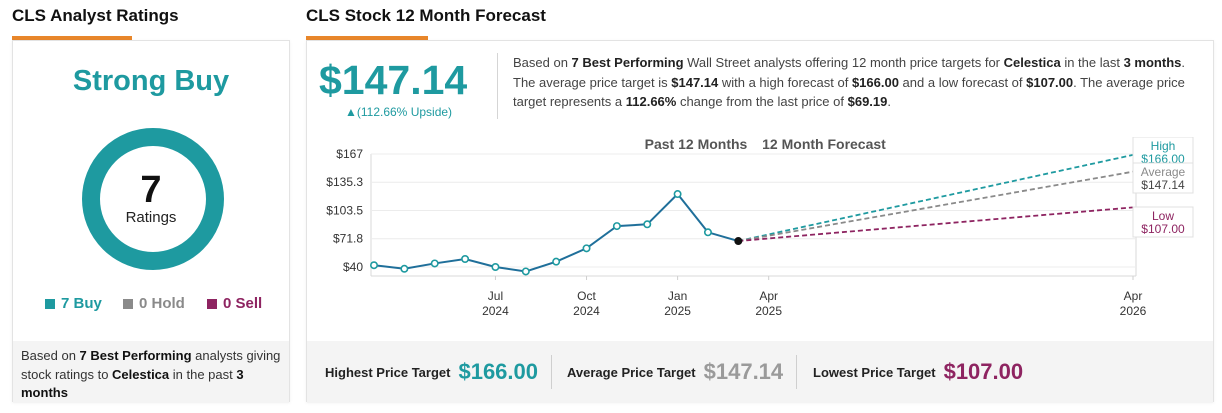 This screenshot has width=1222, height=413. Describe the element at coordinates (889, 101) in the screenshot. I see `summary-text: .` at that location.